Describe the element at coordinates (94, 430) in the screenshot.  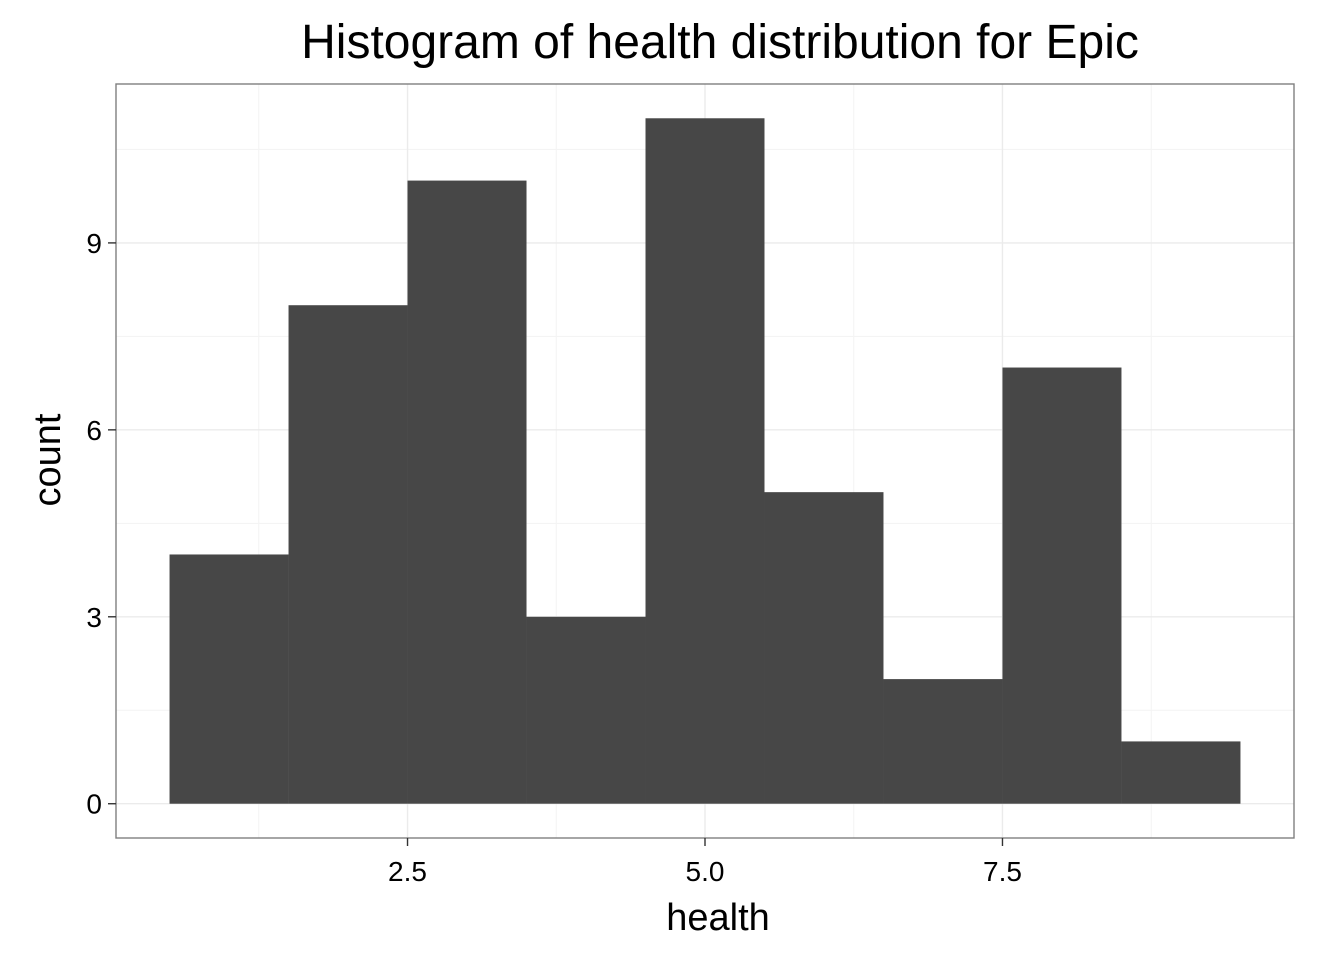
I see `y-tick-label-2: 6` at that location.